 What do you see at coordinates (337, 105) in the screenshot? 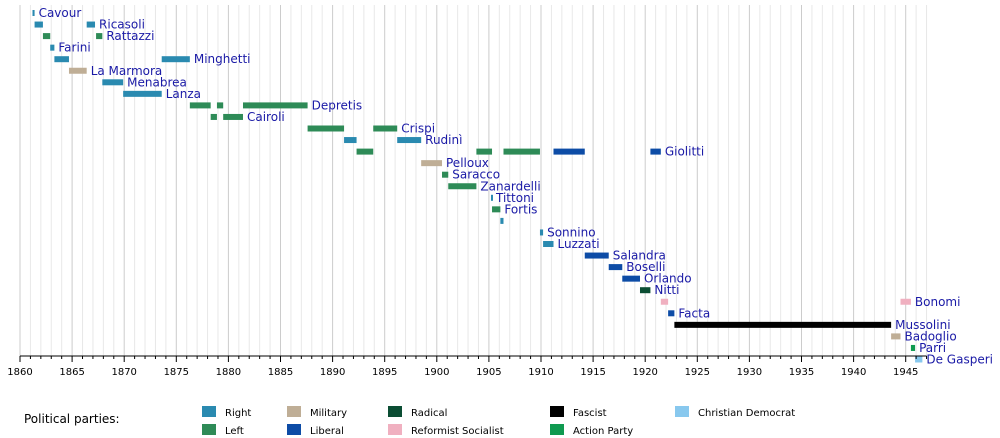
I see `pm-name-label: Depretis` at bounding box center [337, 105].